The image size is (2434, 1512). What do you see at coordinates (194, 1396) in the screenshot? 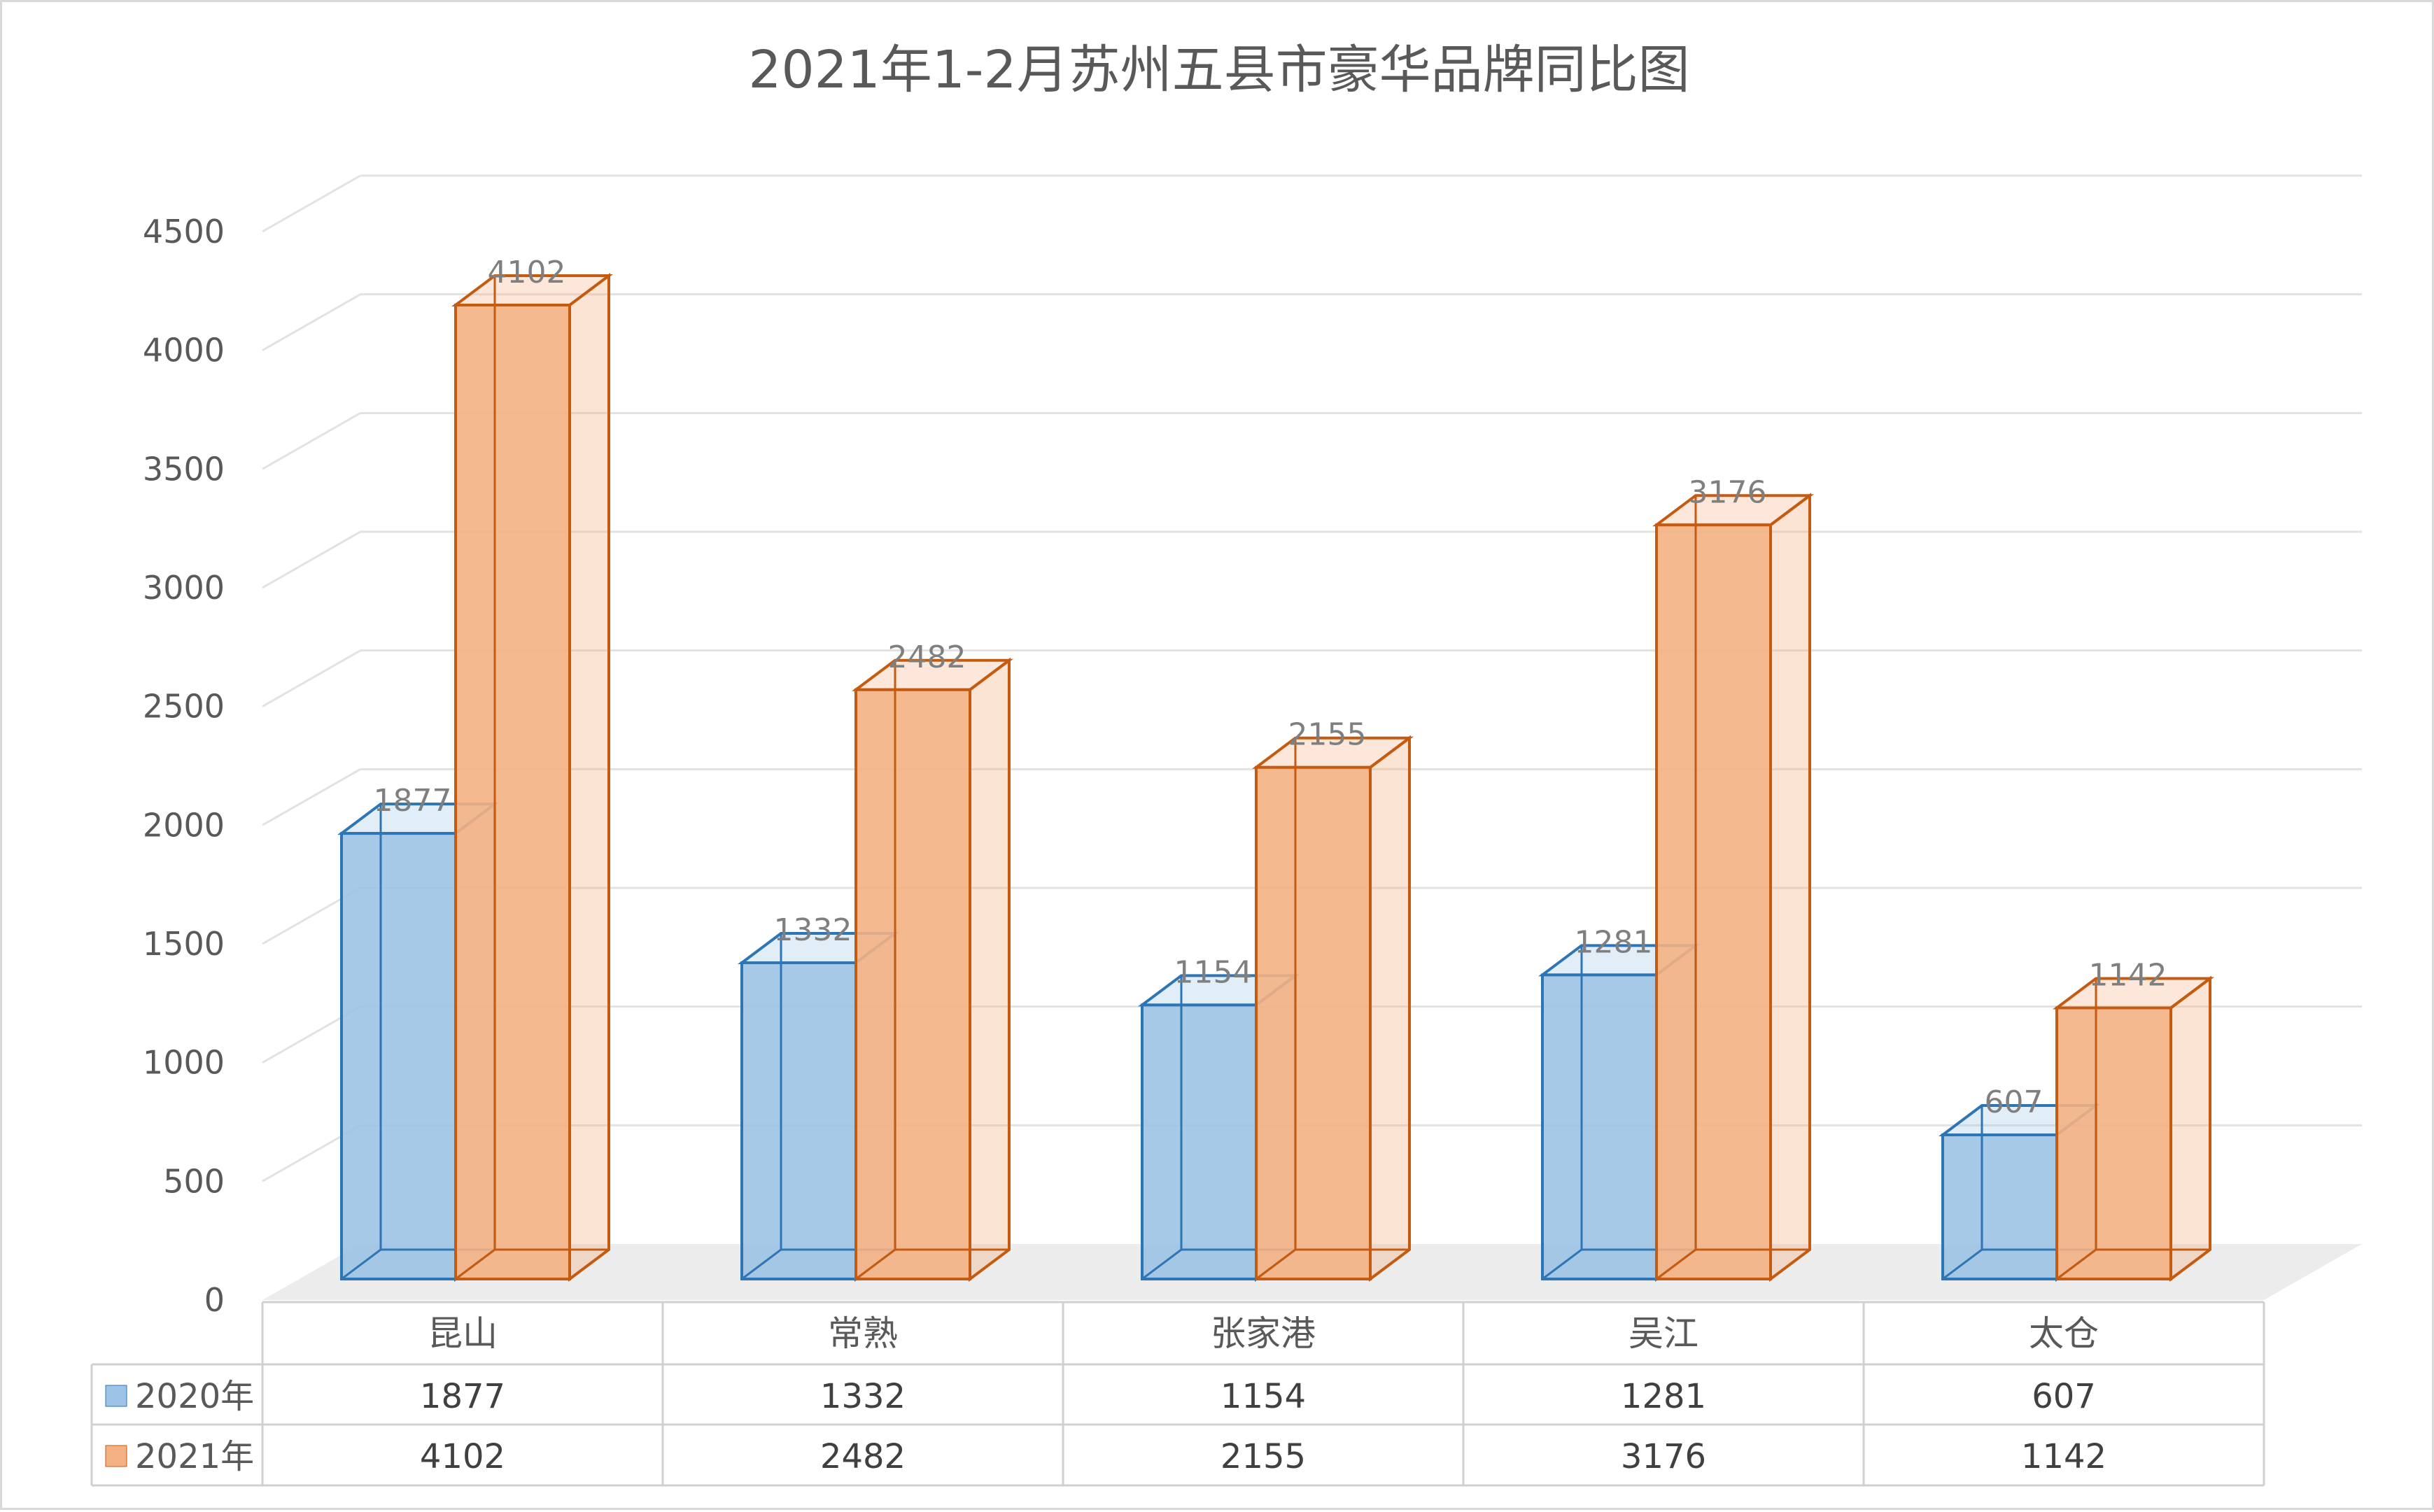
I see `legend-label: 2020年` at bounding box center [194, 1396].